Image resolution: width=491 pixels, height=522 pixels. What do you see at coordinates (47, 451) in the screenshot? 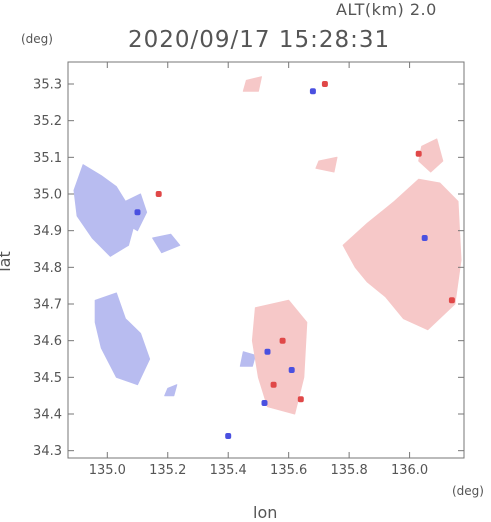
I see `y-tick-label: 34.3` at bounding box center [47, 451].